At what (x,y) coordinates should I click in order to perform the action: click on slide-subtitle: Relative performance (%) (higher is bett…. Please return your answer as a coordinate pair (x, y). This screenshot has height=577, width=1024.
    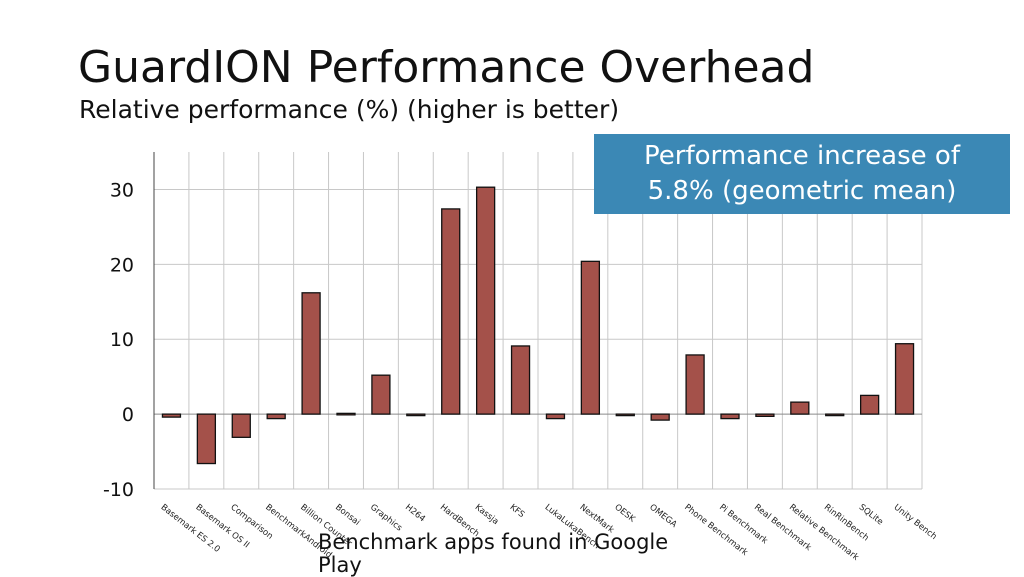
    Looking at the image, I should click on (349, 109).